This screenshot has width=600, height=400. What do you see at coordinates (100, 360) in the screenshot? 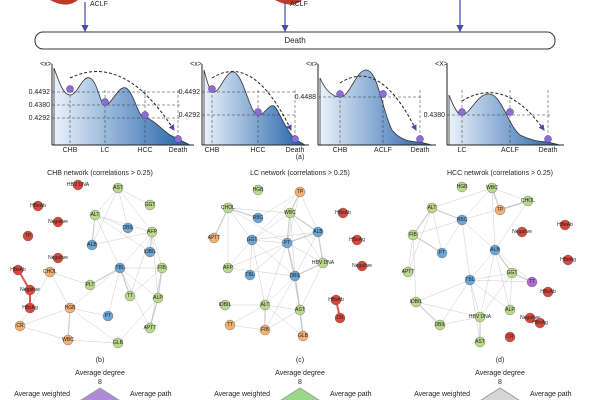
I see `caption: (b)` at bounding box center [100, 360].